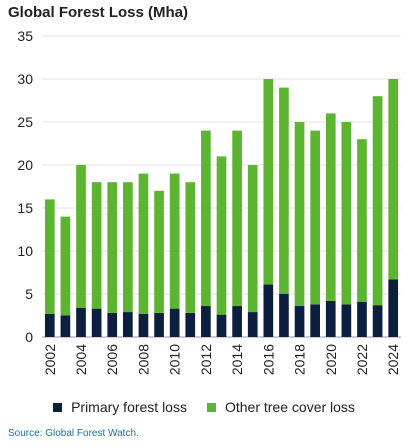  Describe the element at coordinates (98, 12) in the screenshot. I see `chart-title: Global Forest Loss (Mha)` at that location.